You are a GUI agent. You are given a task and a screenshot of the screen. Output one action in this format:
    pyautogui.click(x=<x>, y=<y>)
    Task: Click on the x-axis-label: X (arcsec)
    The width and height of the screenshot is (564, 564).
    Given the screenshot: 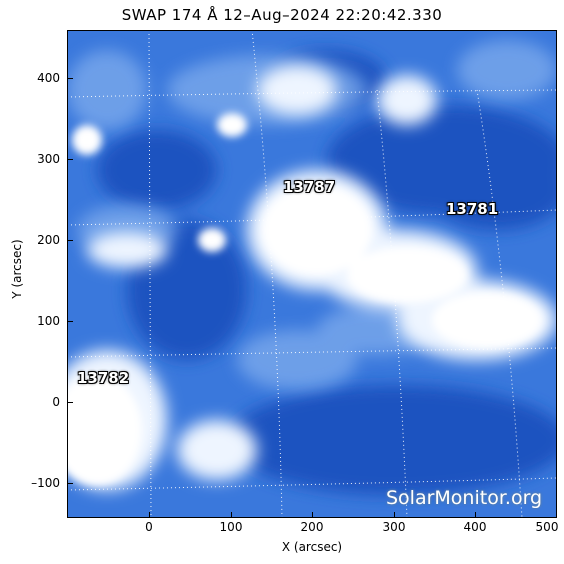 What is the action you would take?
    pyautogui.click(x=312, y=547)
    